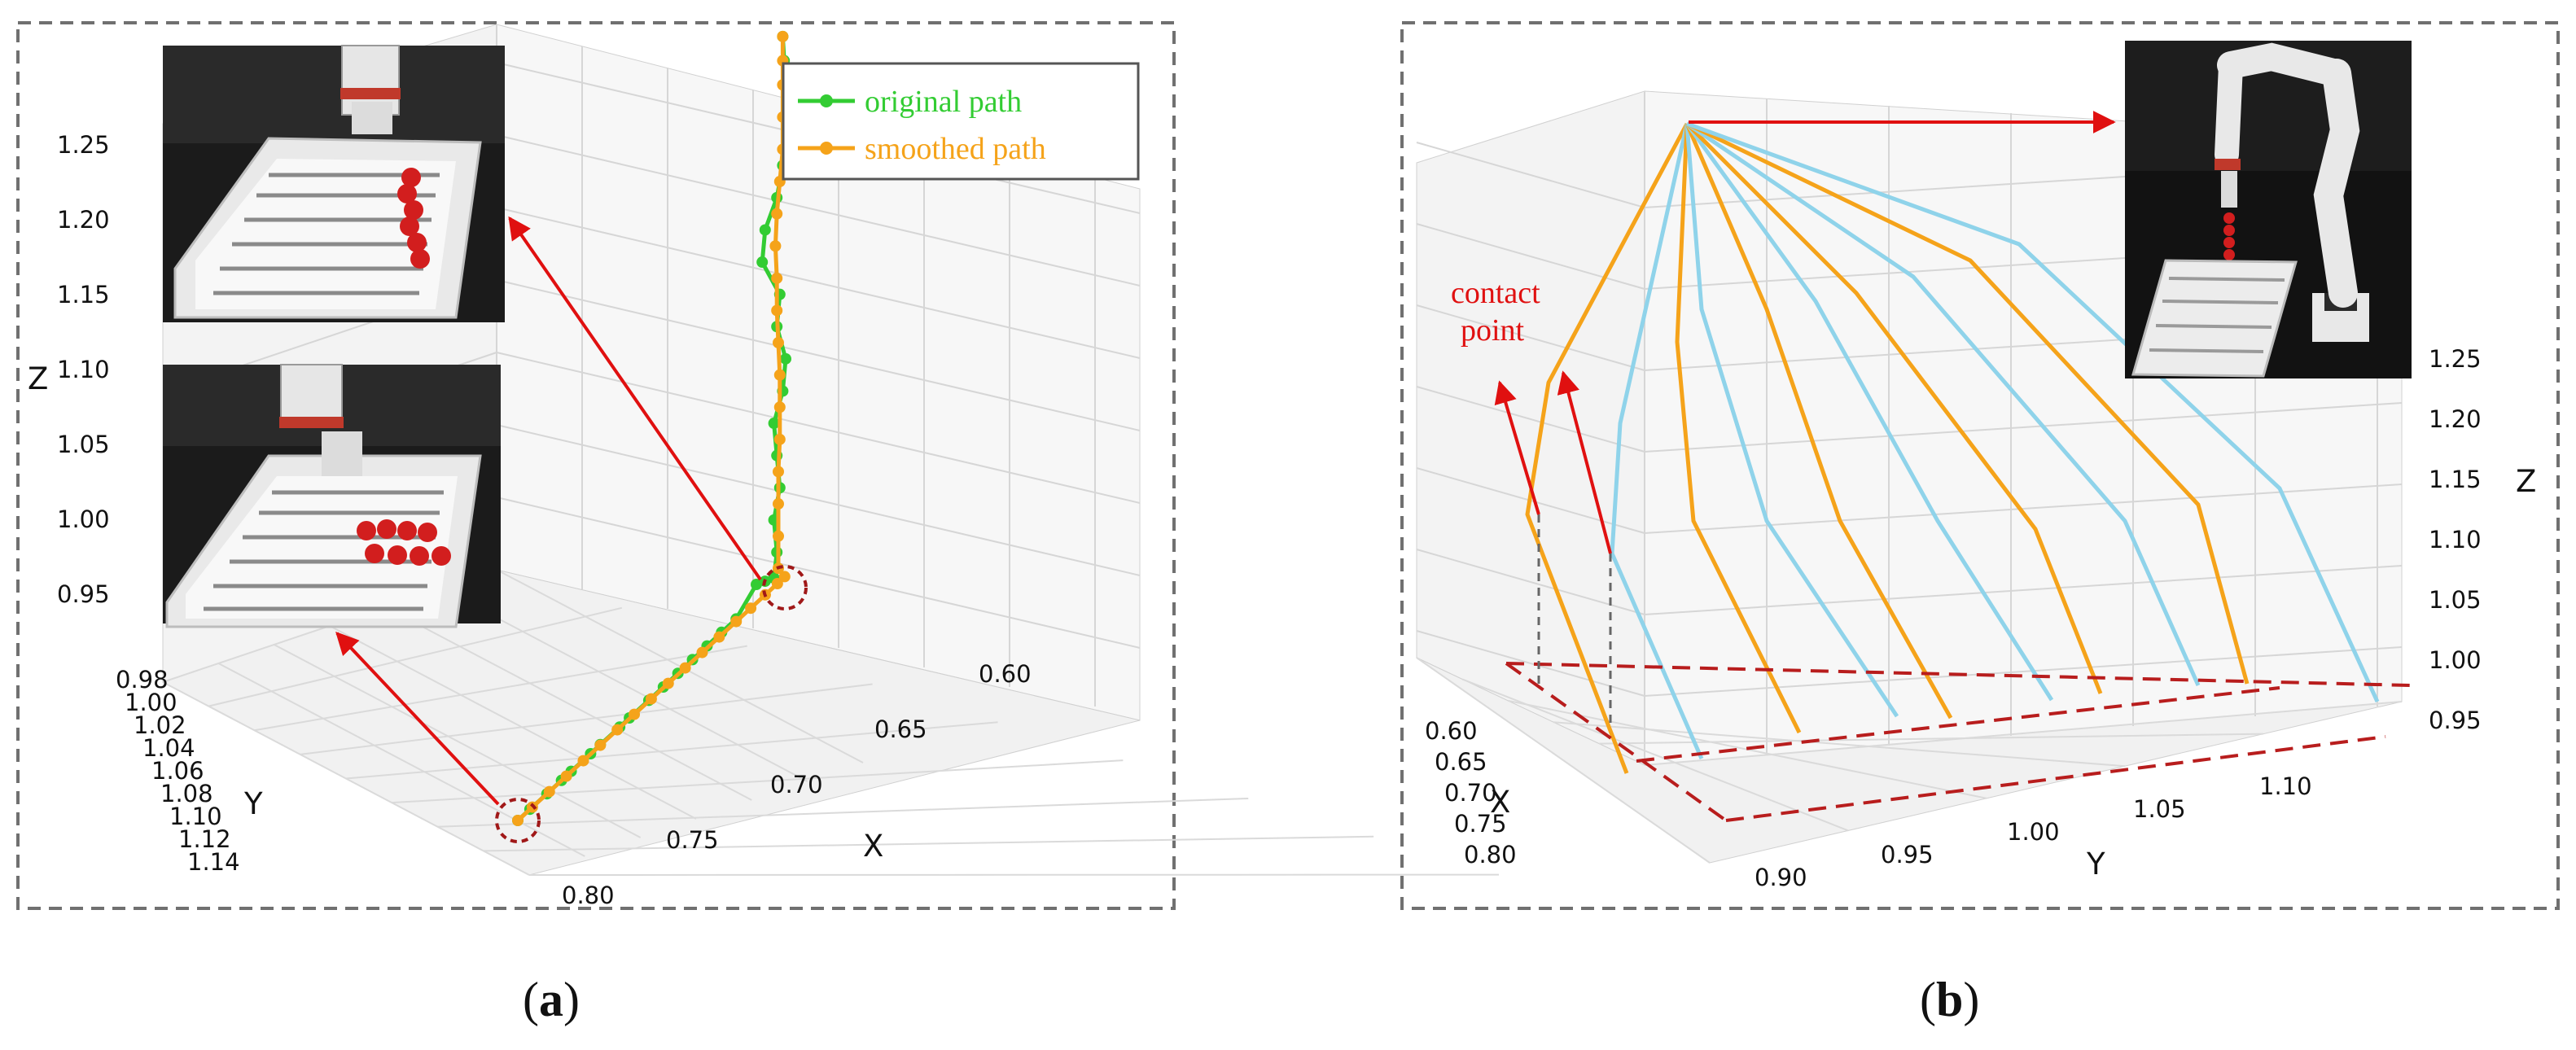 The width and height of the screenshot is (2576, 1050). What do you see at coordinates (160, 725) in the screenshot?
I see `panel-a-y-tick: 1.02` at bounding box center [160, 725].